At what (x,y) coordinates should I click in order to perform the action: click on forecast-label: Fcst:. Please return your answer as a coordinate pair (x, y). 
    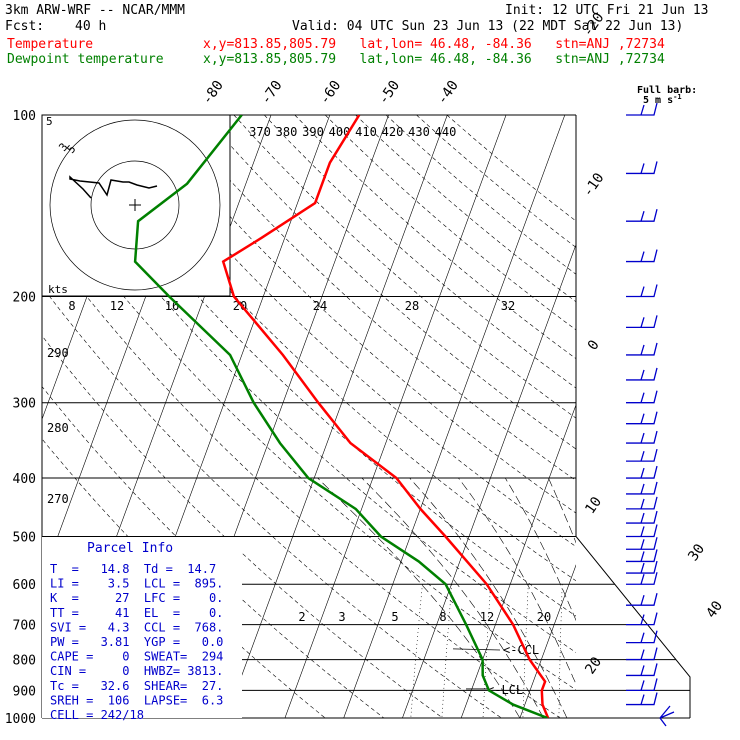
    Looking at the image, I should click on (25, 26).